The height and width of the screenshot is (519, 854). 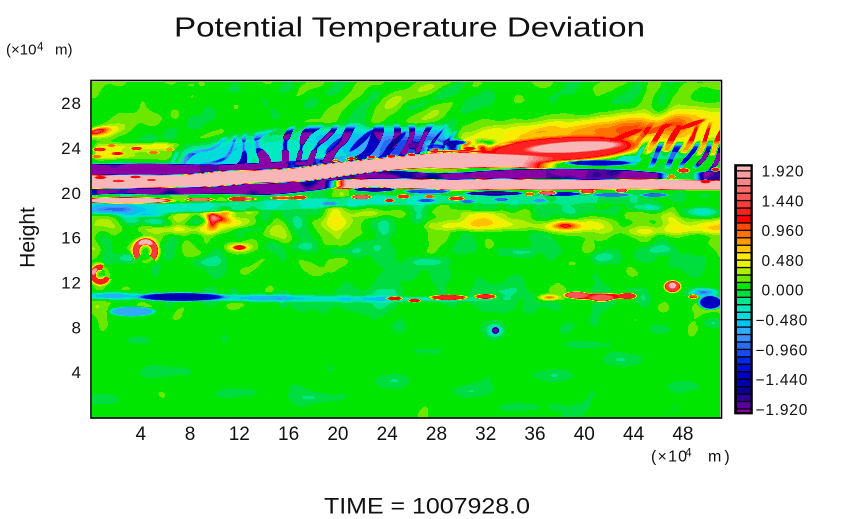 I want to click on svg-text: 1.440, so click(x=783, y=202).